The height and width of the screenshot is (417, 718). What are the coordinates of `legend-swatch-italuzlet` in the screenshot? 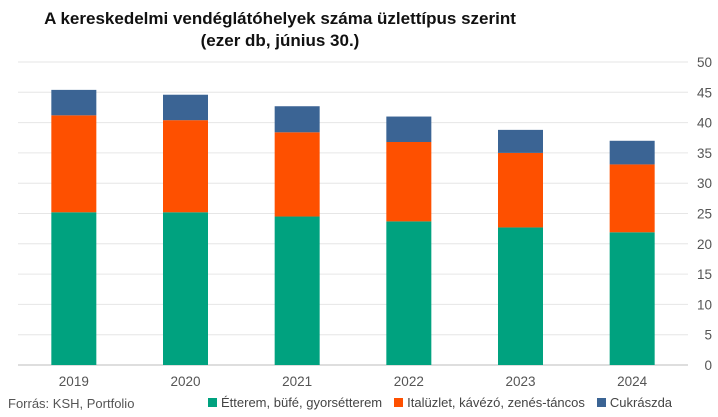 It's located at (399, 402).